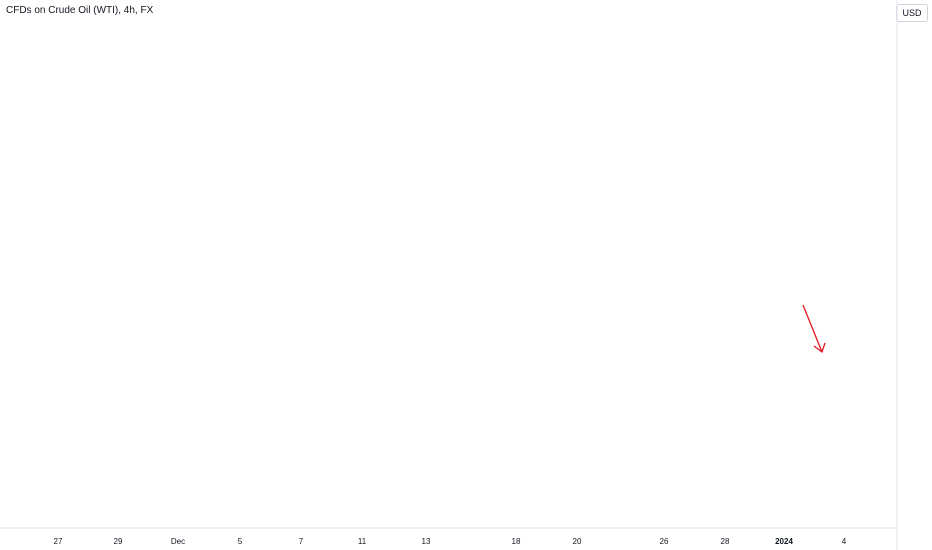  What do you see at coordinates (118, 541) in the screenshot?
I see `x-tick-label: 29` at bounding box center [118, 541].